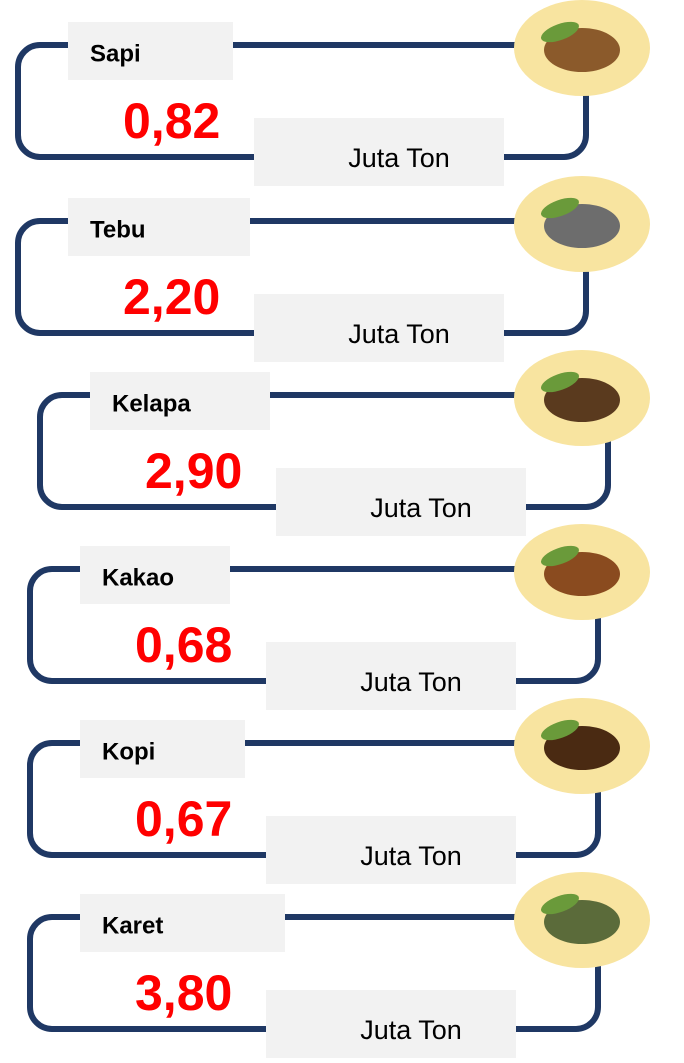  What do you see at coordinates (128, 751) in the screenshot?
I see `item-name: Kopi` at bounding box center [128, 751].